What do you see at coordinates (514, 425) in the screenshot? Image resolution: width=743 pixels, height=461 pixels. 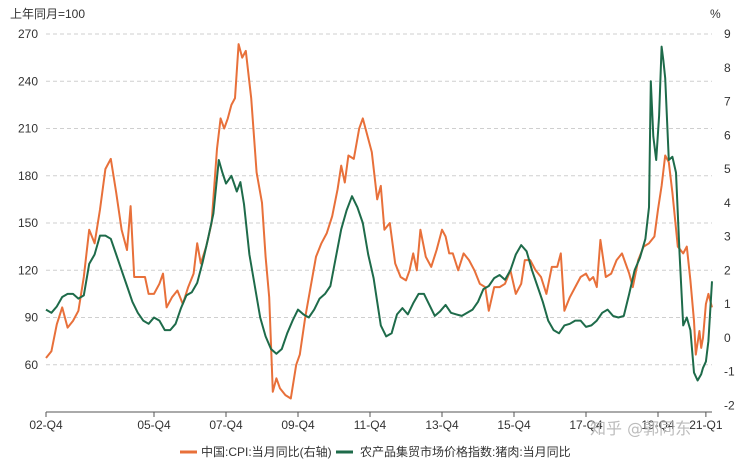 I see `x-tick-label: 15-Q4` at bounding box center [514, 425].